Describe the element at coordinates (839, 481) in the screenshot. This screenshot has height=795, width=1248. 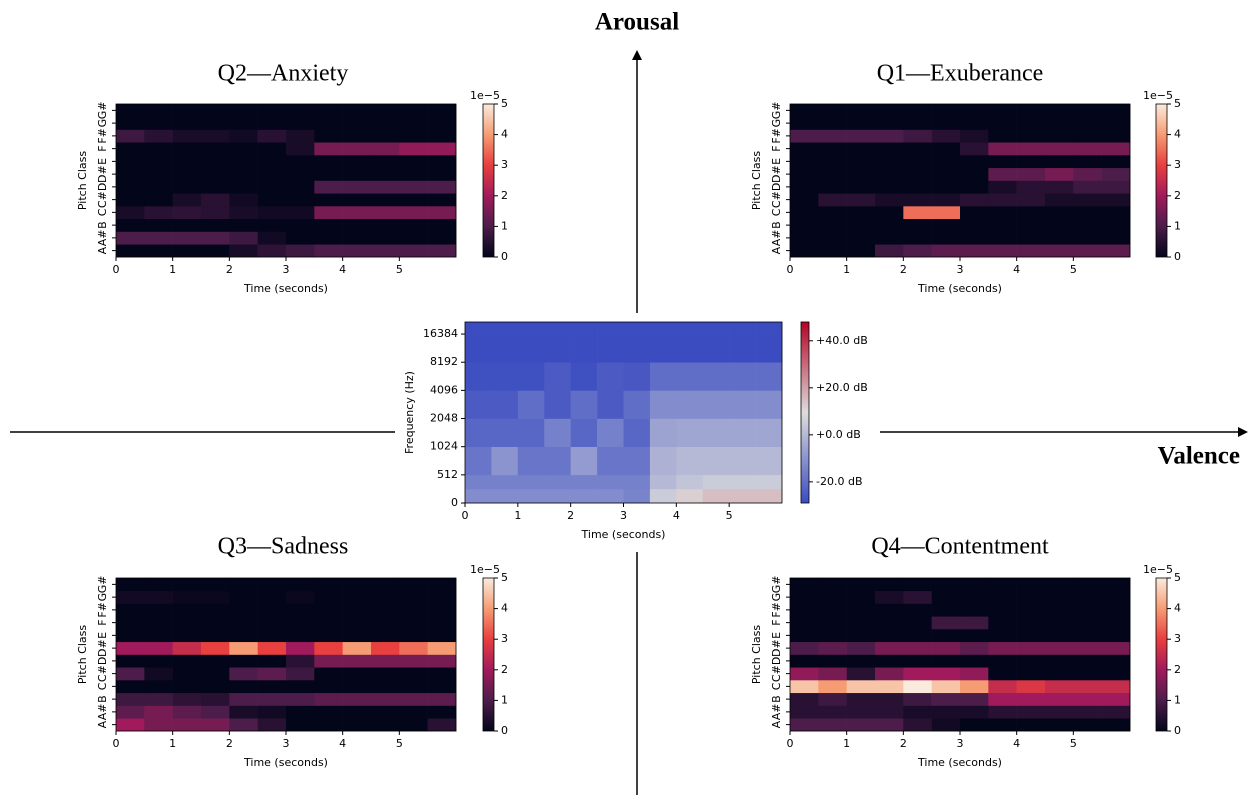
I see `colorbar-tick-label: -20.0 dB` at that location.